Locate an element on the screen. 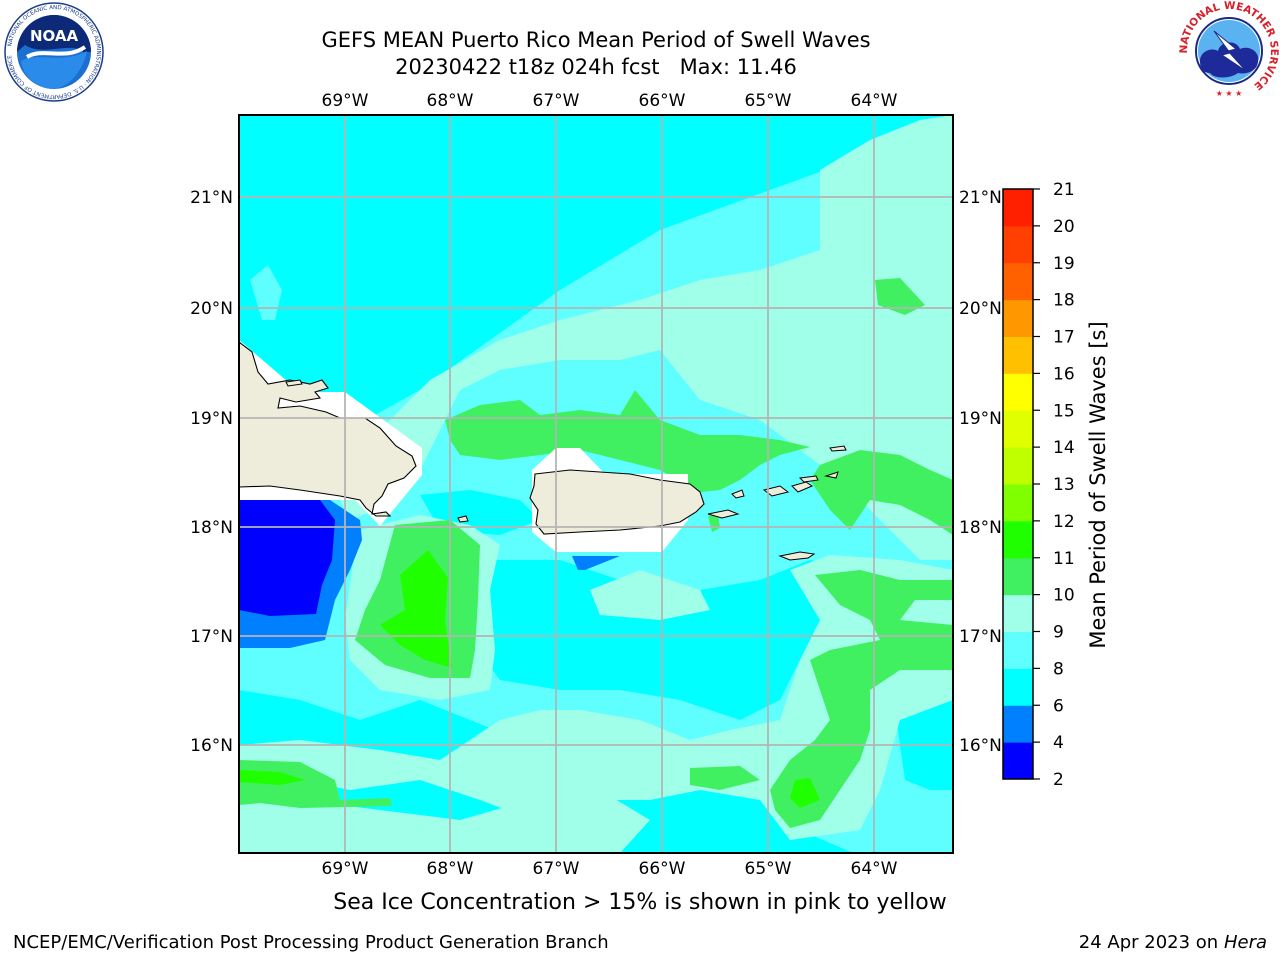 The height and width of the screenshot is (960, 1280). contour-10-11-ne is located at coordinates (900, 296).